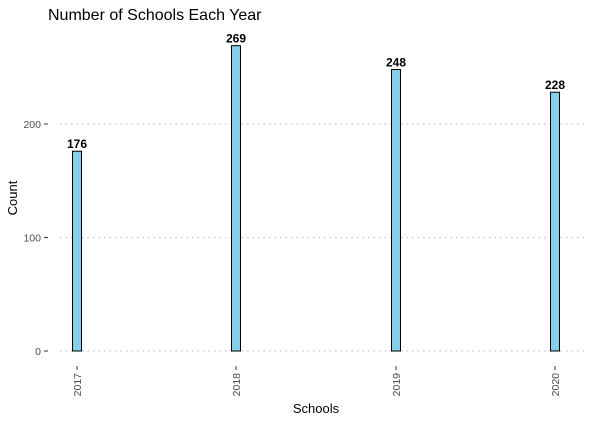 This screenshot has width=591, height=422. Describe the element at coordinates (317, 381) in the screenshot. I see `x-axis-ticks: 2017 2018 2019 2020` at that location.